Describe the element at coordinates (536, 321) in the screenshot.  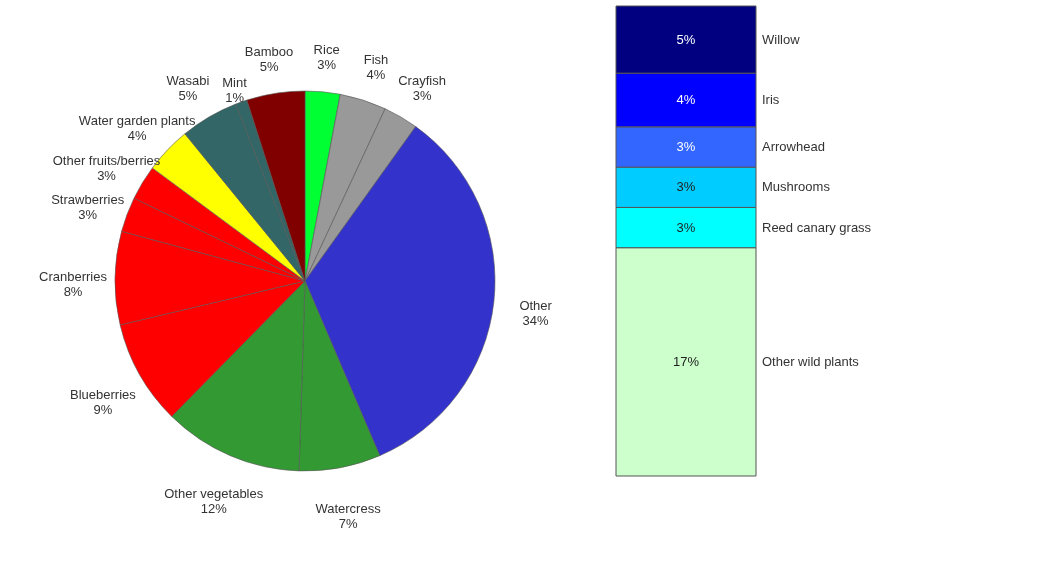
I see `data-label: 34%` at that location.